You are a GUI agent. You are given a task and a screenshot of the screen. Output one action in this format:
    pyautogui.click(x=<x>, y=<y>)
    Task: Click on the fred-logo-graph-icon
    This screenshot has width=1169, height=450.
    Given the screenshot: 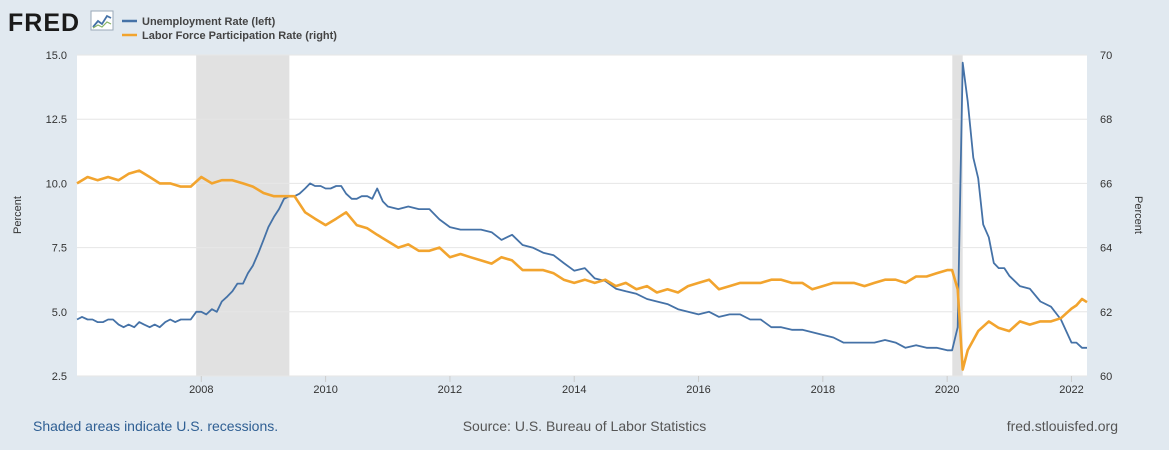 What is the action you would take?
    pyautogui.click(x=102, y=20)
    